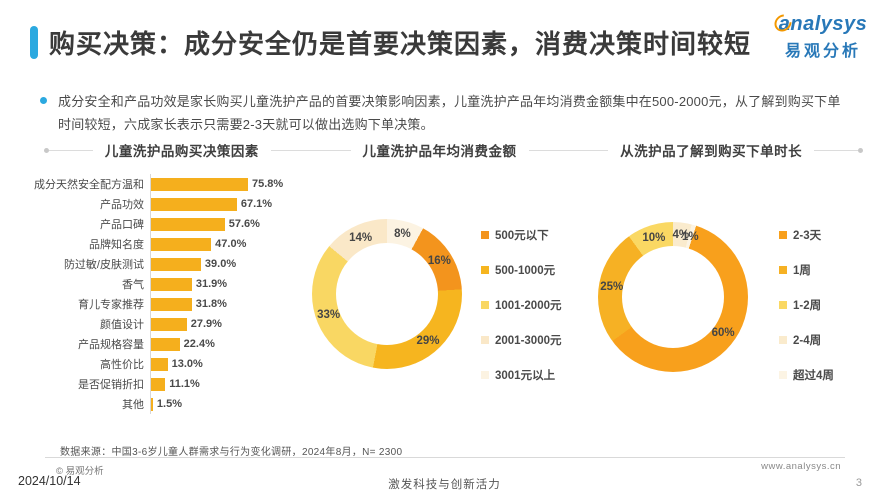 This screenshot has width=889, height=500. Describe the element at coordinates (211, 304) in the screenshot. I see `bar-value-label: 31.8%` at that location.